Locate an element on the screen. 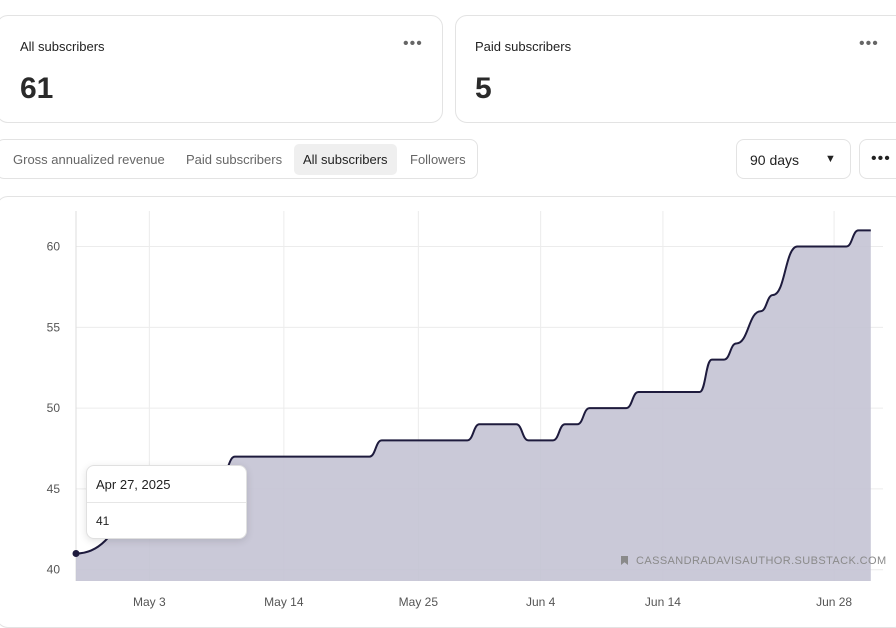 This screenshot has width=896, height=628. chart-options-button: ••• is located at coordinates (877, 159).